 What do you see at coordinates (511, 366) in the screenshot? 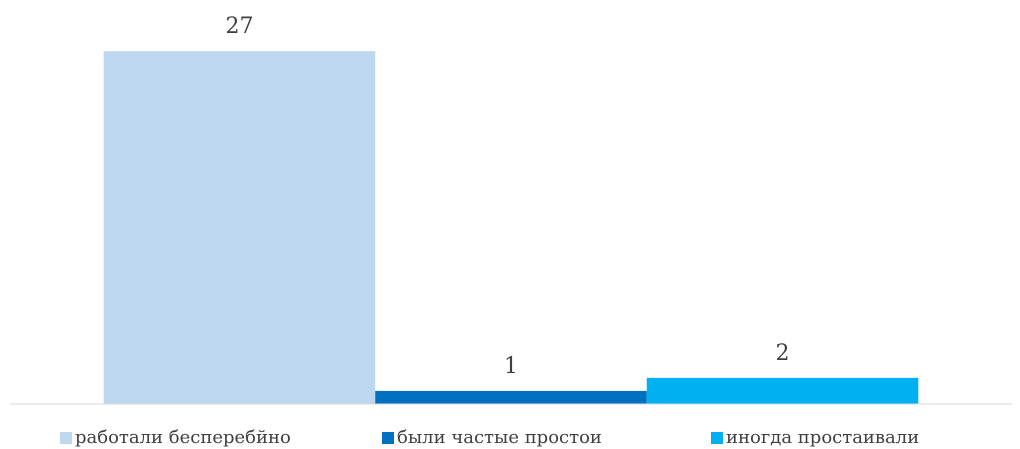
I see `data-label: 1` at bounding box center [511, 366].